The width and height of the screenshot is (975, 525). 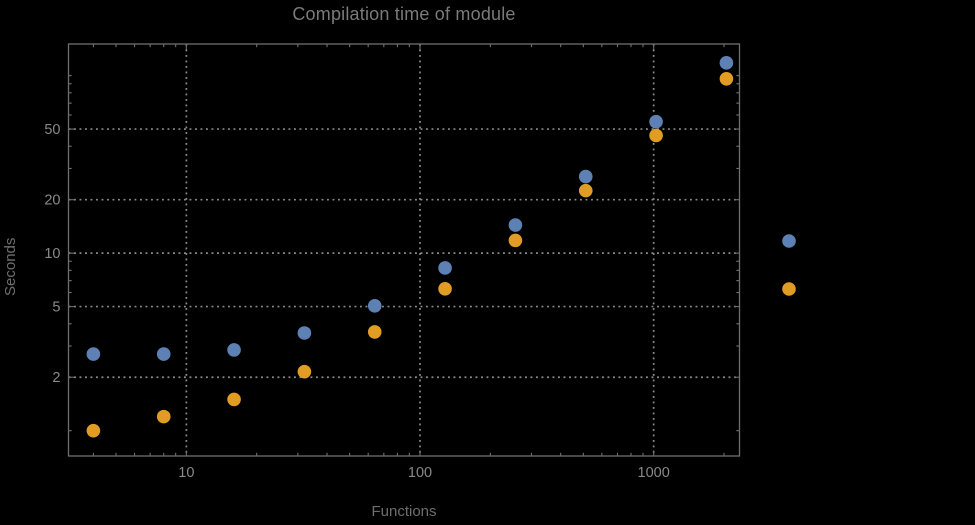 I want to click on y-tick-label: 2, so click(x=56, y=378).